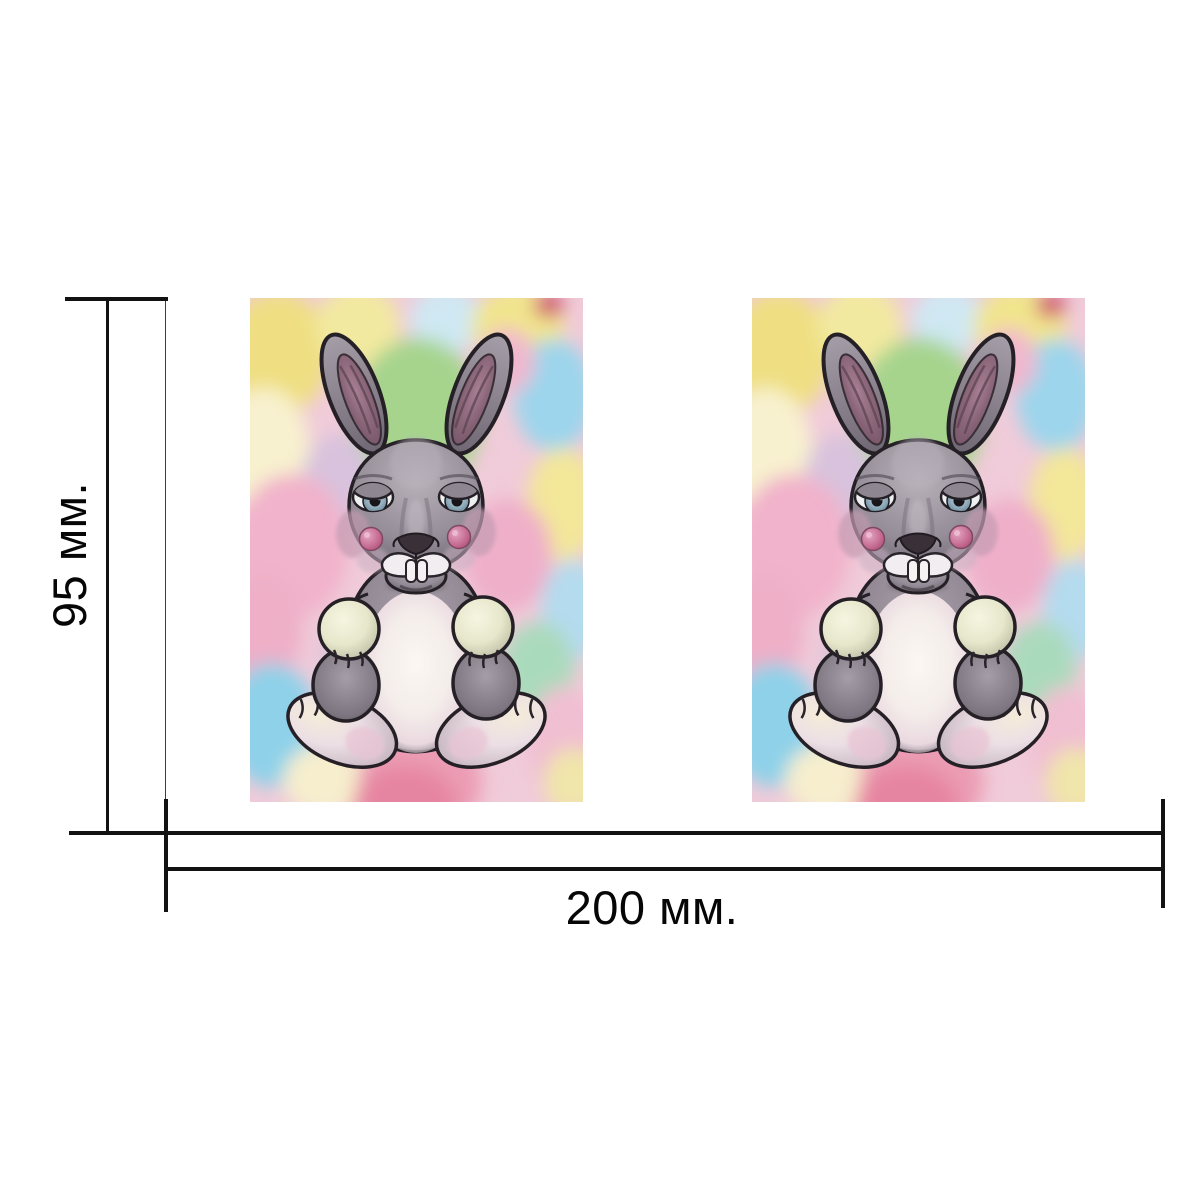  What do you see at coordinates (116, 299) in the screenshot?
I see `height-dimension-top-cap` at bounding box center [116, 299].